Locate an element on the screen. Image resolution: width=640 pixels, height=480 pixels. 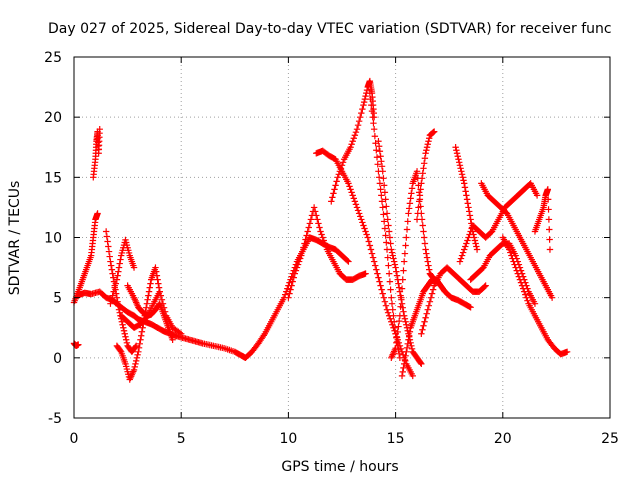
series-track-q is located at coordinates (436, 328).